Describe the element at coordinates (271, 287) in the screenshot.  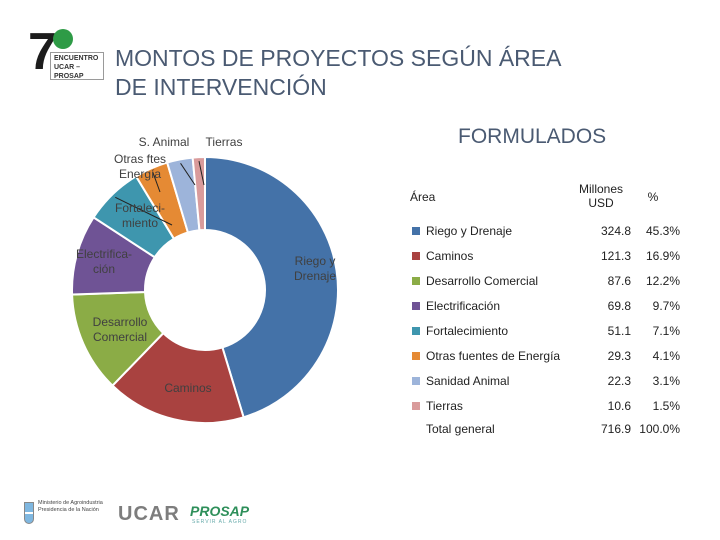
I see `donut-slice-riego-y-drenaje` at that location.